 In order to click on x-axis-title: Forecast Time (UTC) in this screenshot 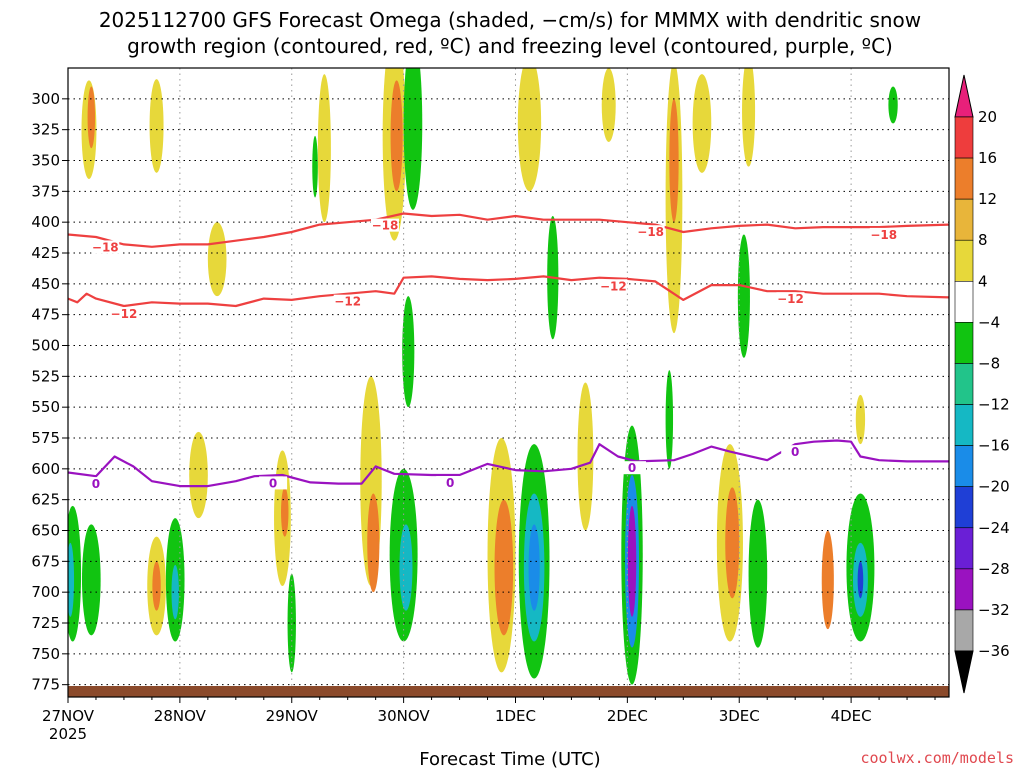, I will do `click(509, 758)`.